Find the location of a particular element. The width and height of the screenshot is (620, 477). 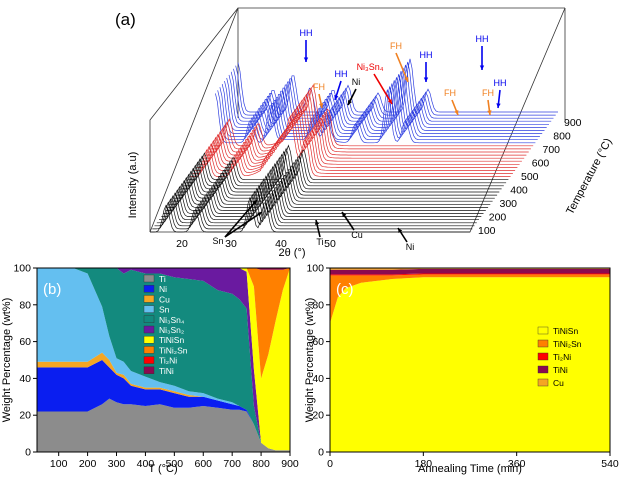

area-cu is located at coordinates (163, 401).